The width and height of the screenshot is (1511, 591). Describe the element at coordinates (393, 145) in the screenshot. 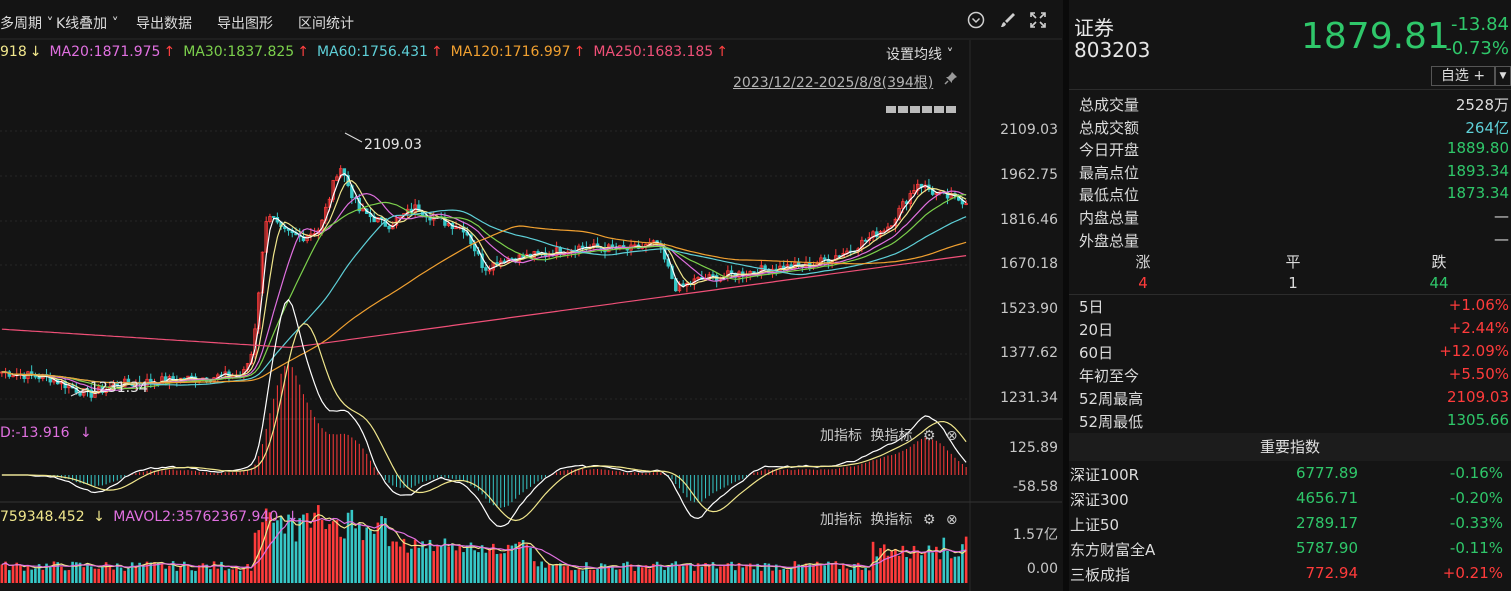

I see `high-annotation: 2109.03` at that location.